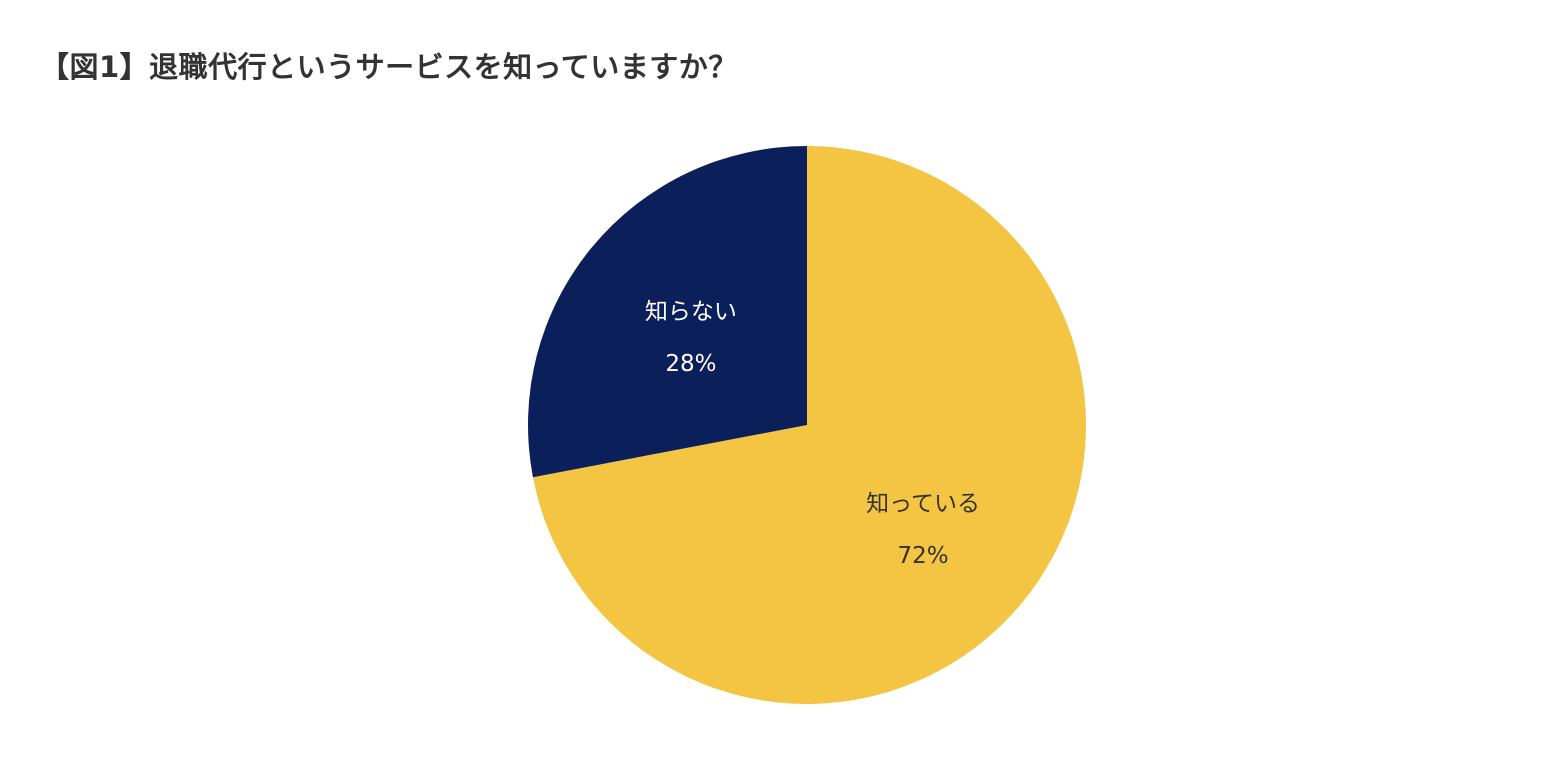 This screenshot has height=766, width=1553. I want to click on slice-value-0: 72%, so click(923, 556).